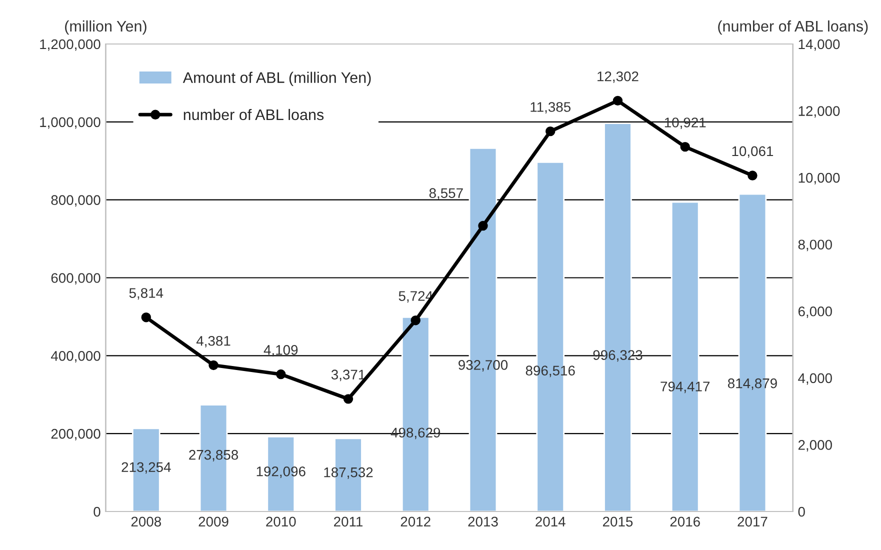 The width and height of the screenshot is (881, 550). What do you see at coordinates (105, 27) in the screenshot?
I see `y-axis-title: (million Yen)` at bounding box center [105, 27].